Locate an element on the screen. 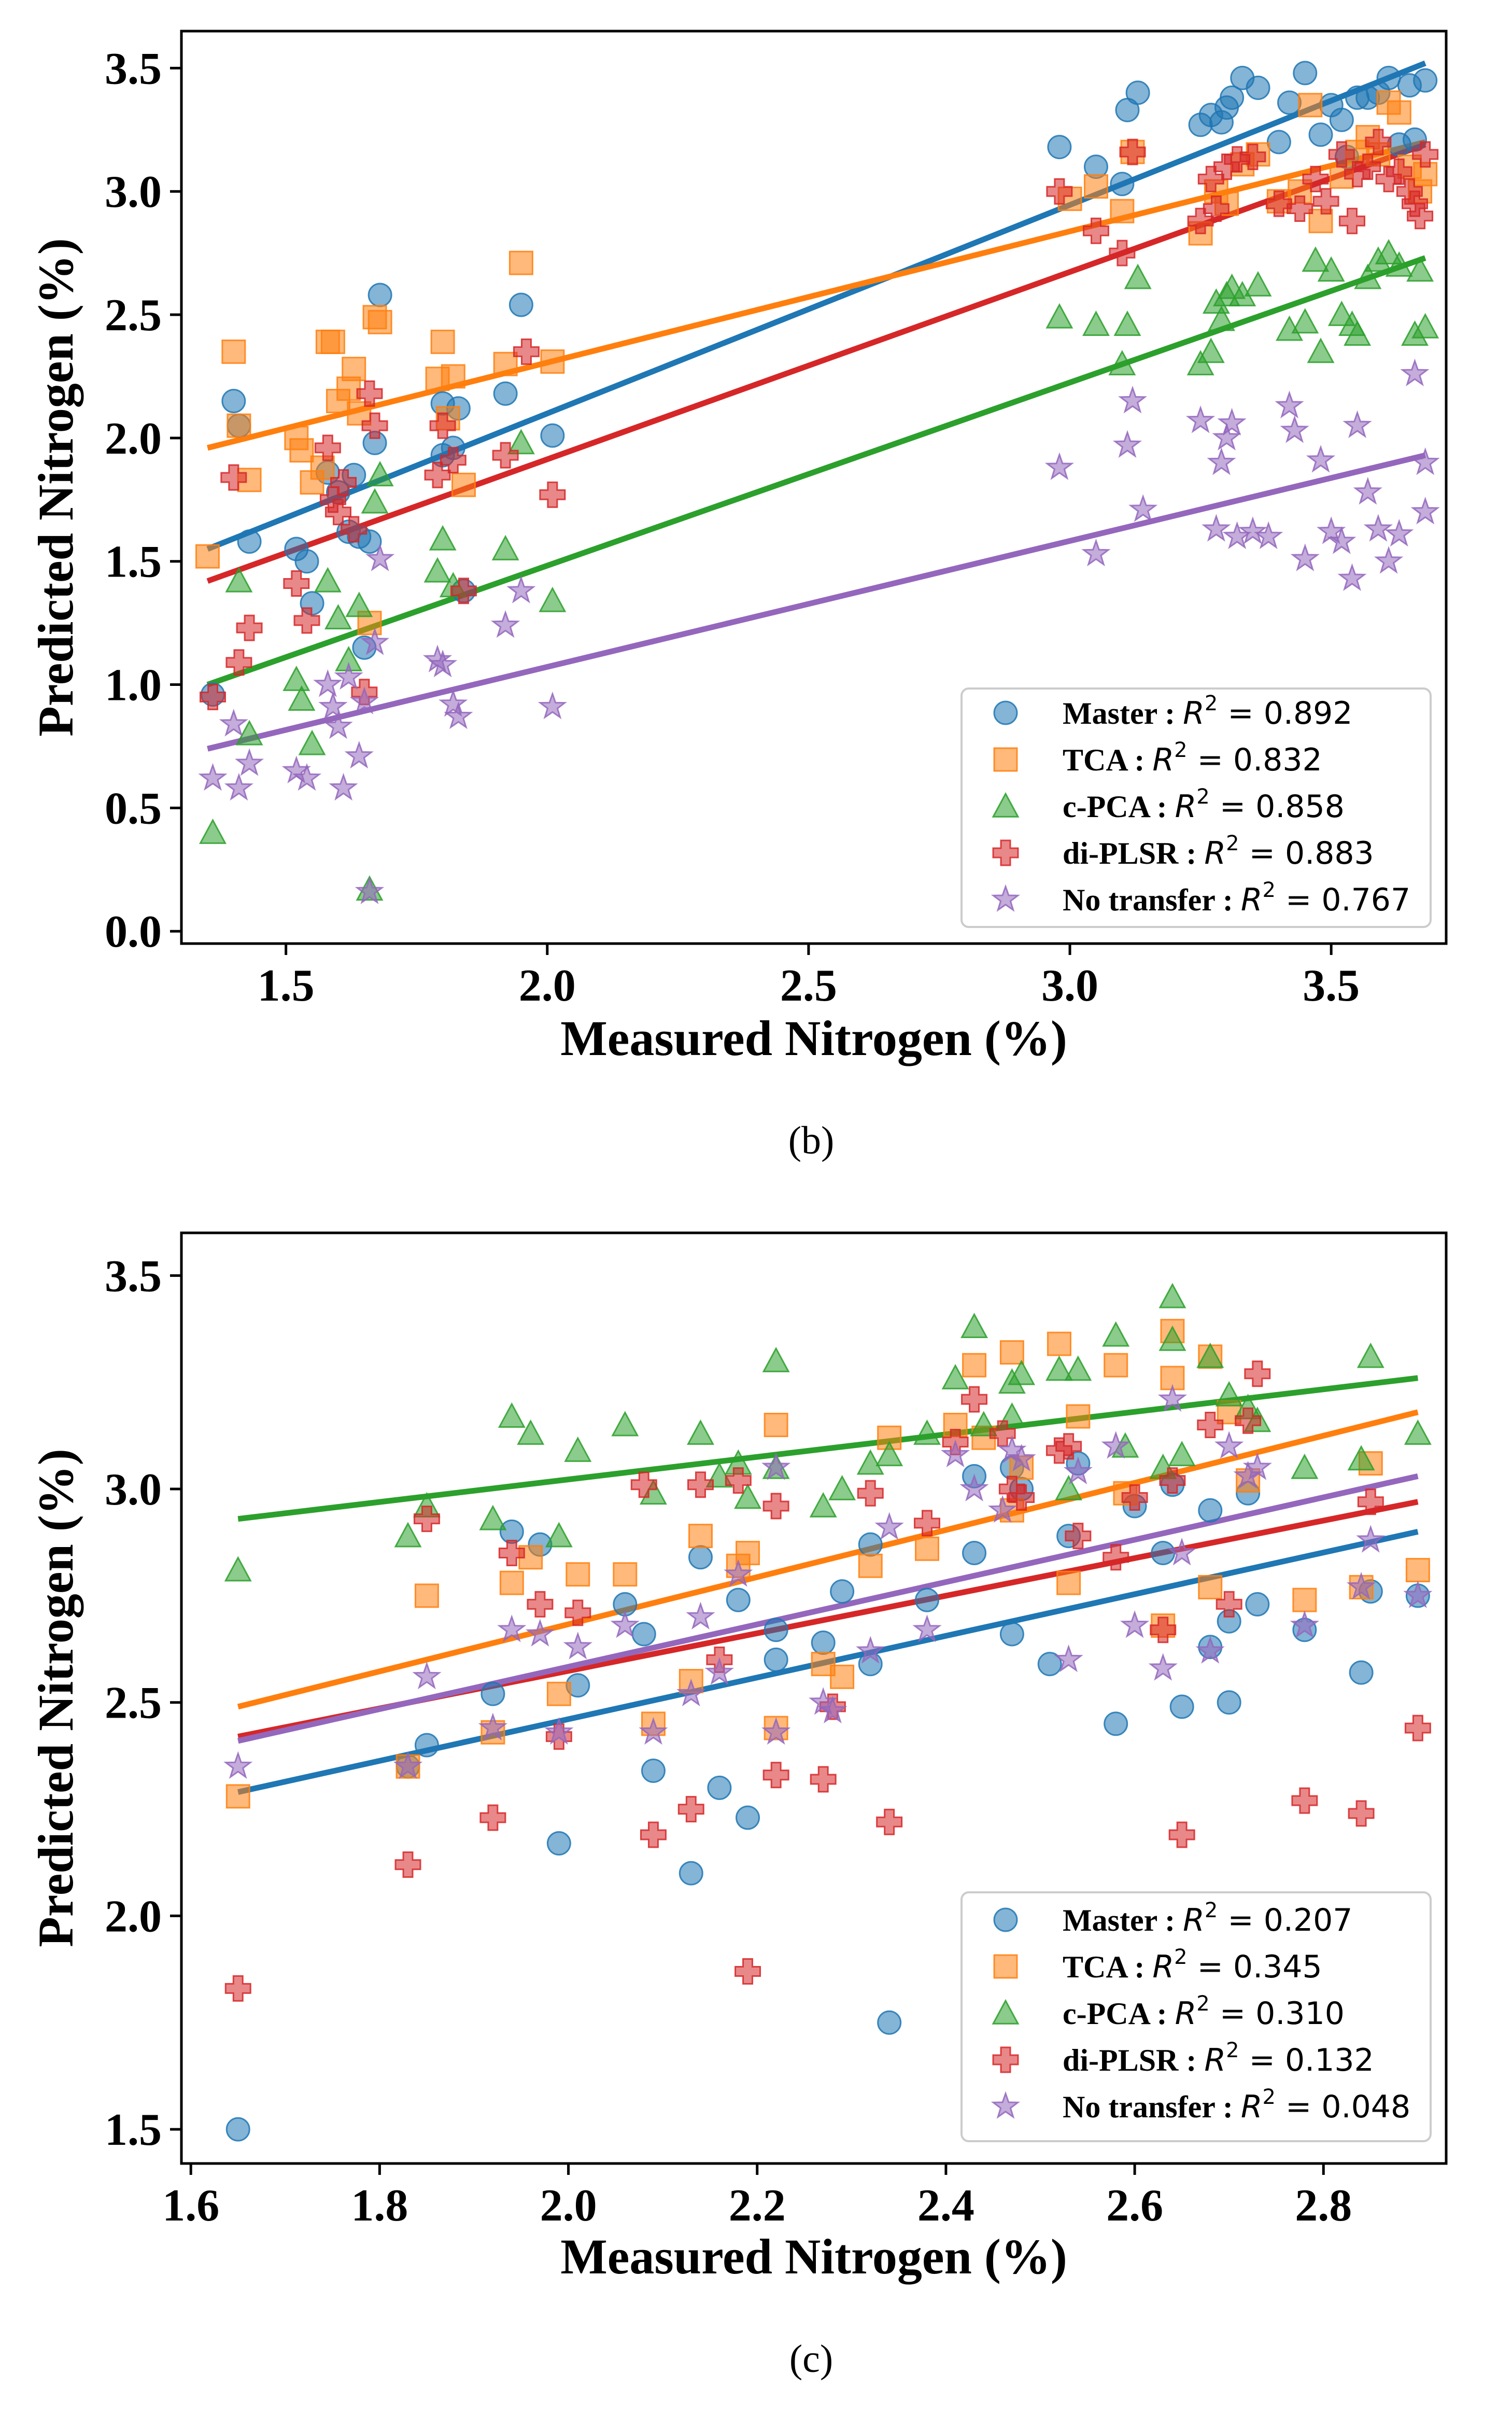  y-tick-label: 2.0 is located at coordinates (133, 1916).